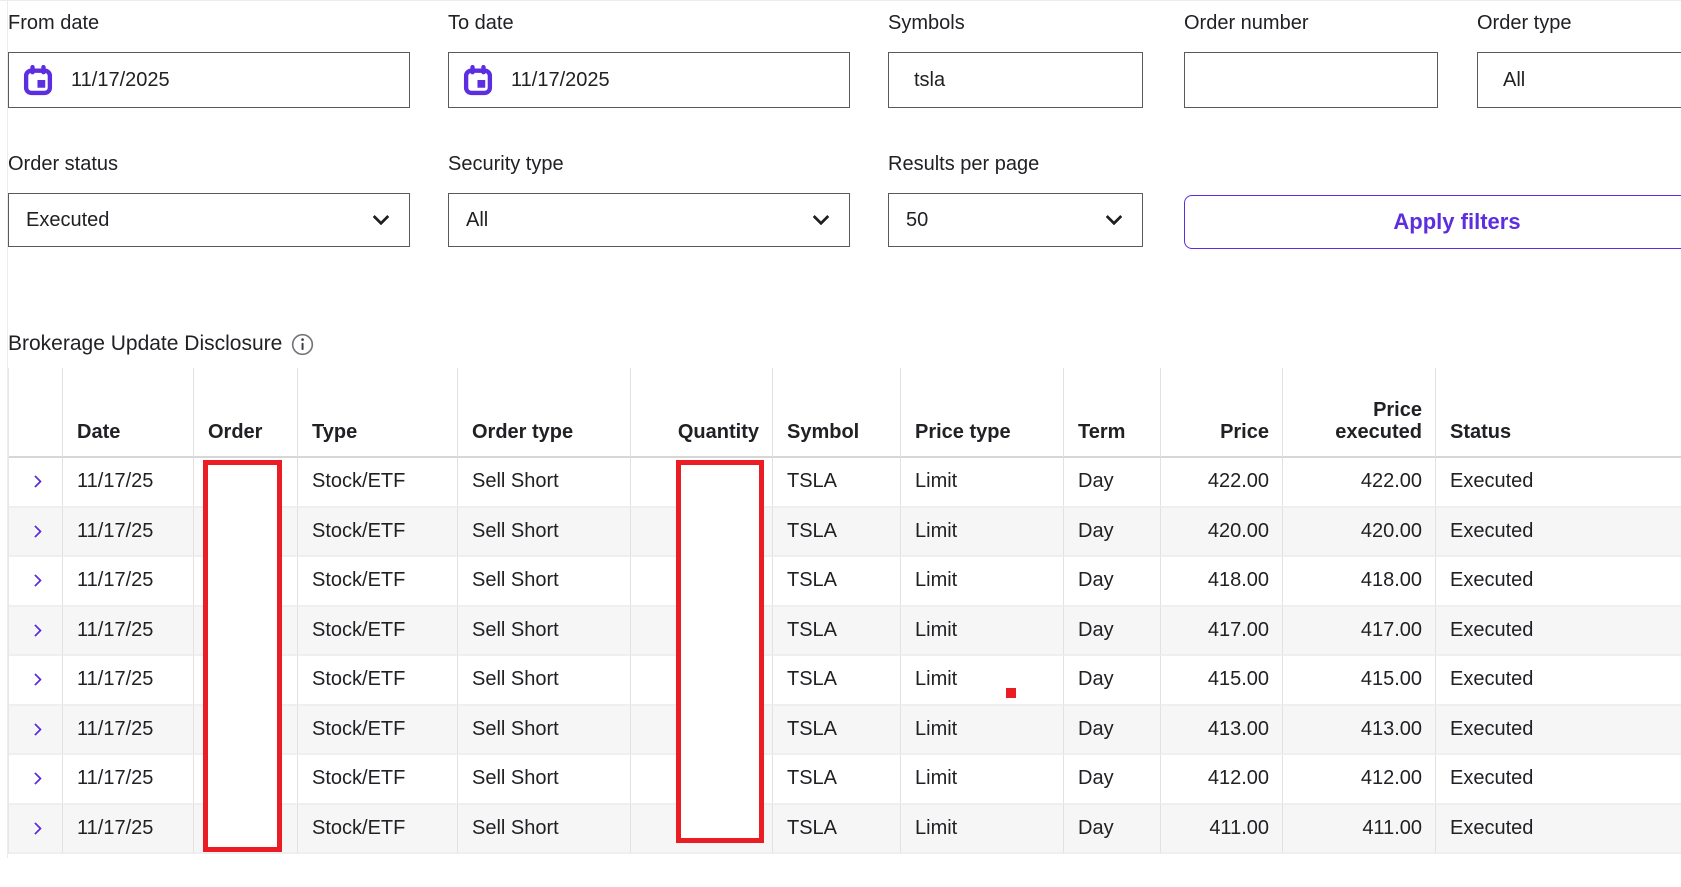 Image resolution: width=1681 pixels, height=887 pixels. Describe the element at coordinates (1112, 413) in the screenshot. I see `col-header-term: Term` at that location.